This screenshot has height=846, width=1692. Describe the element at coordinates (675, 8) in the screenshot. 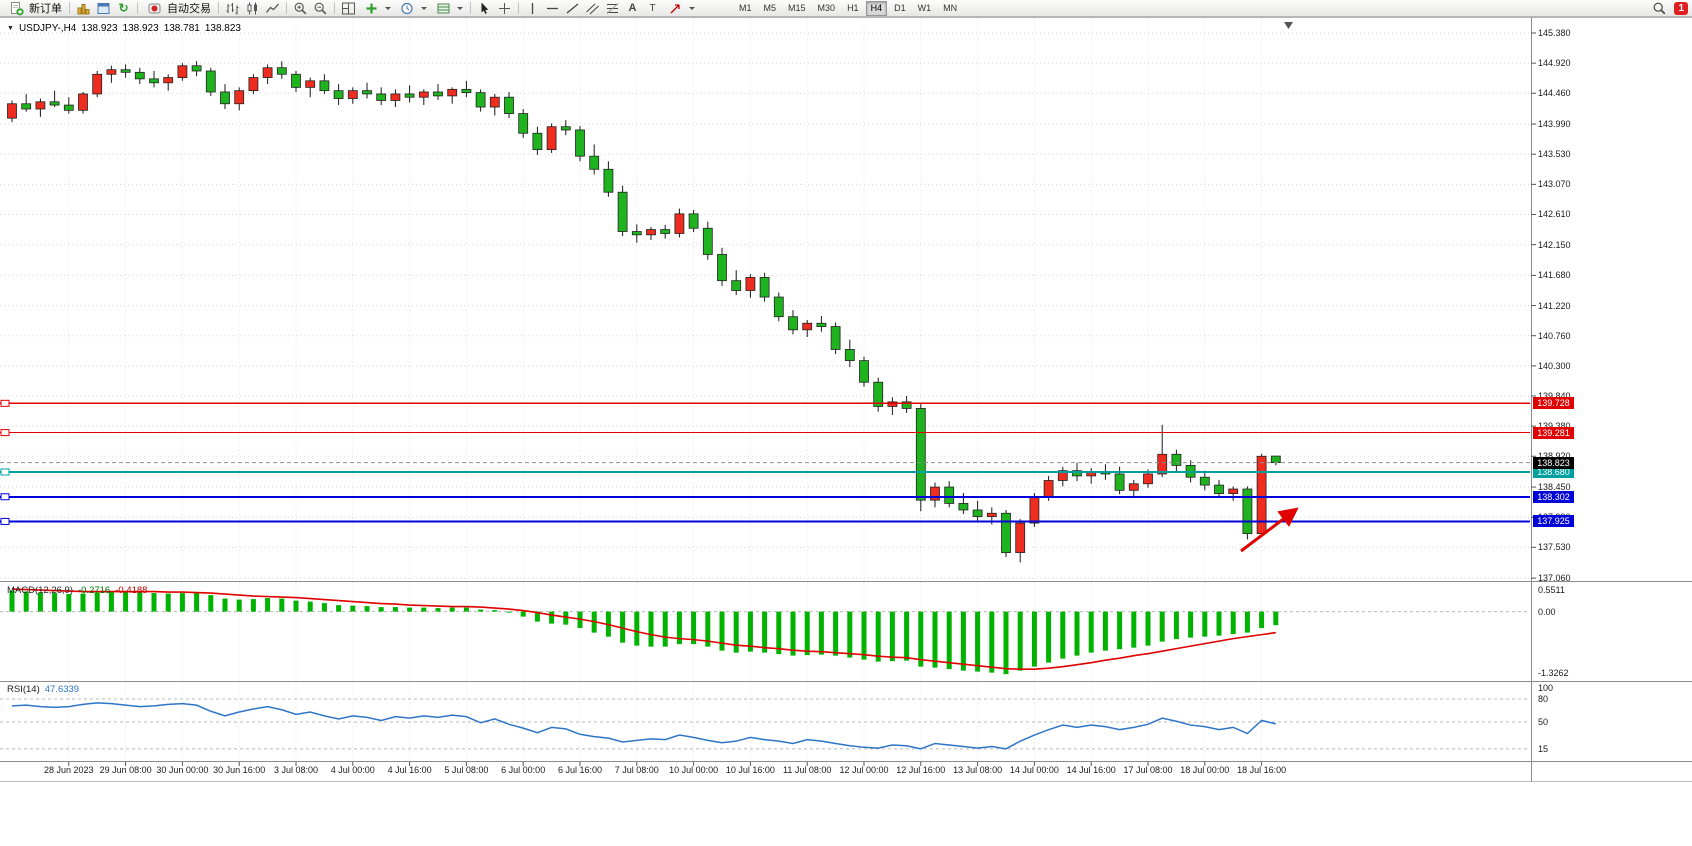

I see `arrow-tool-icon` at that location.